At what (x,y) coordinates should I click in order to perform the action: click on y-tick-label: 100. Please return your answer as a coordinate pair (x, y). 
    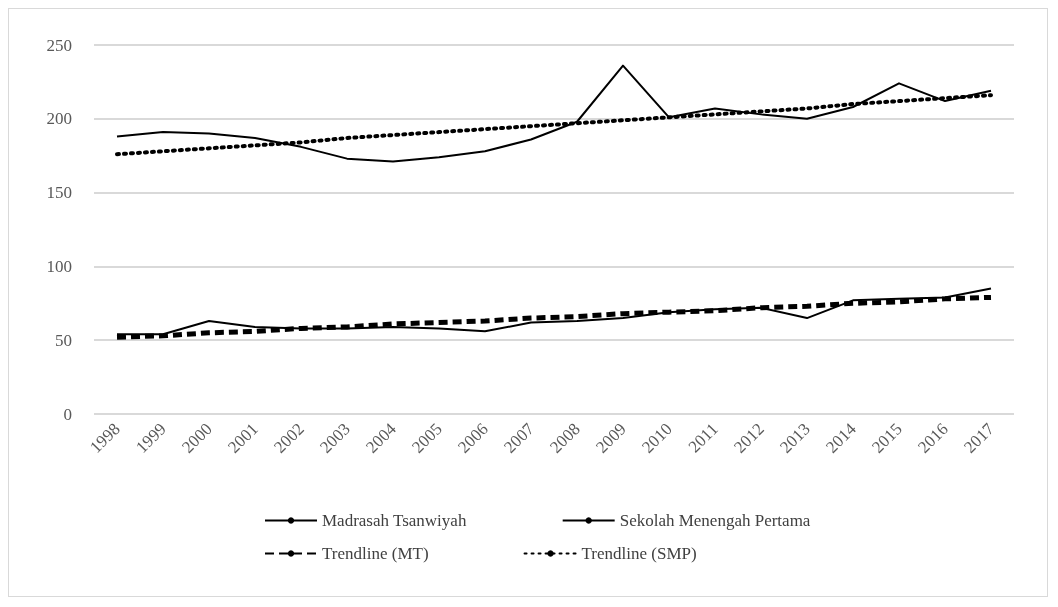
    Looking at the image, I should click on (59, 266).